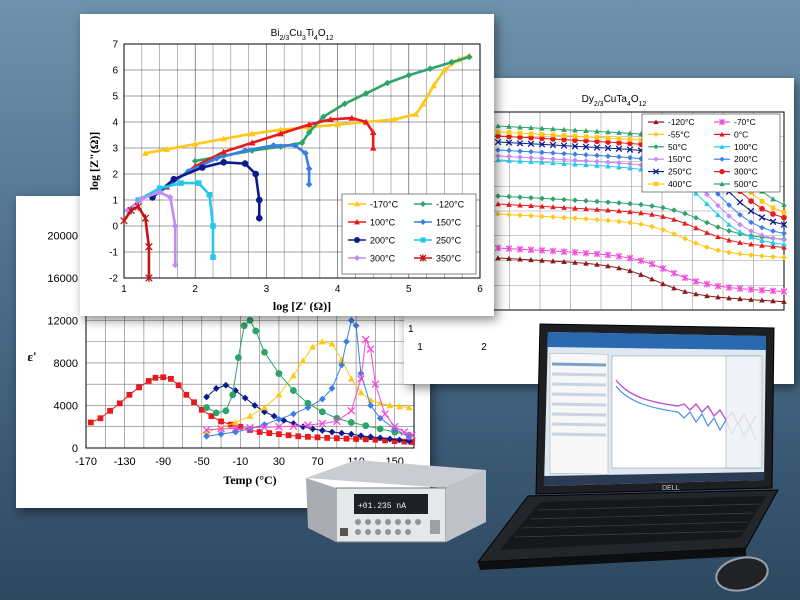  I want to click on x-axis-label: Temp (°C), so click(249, 480).